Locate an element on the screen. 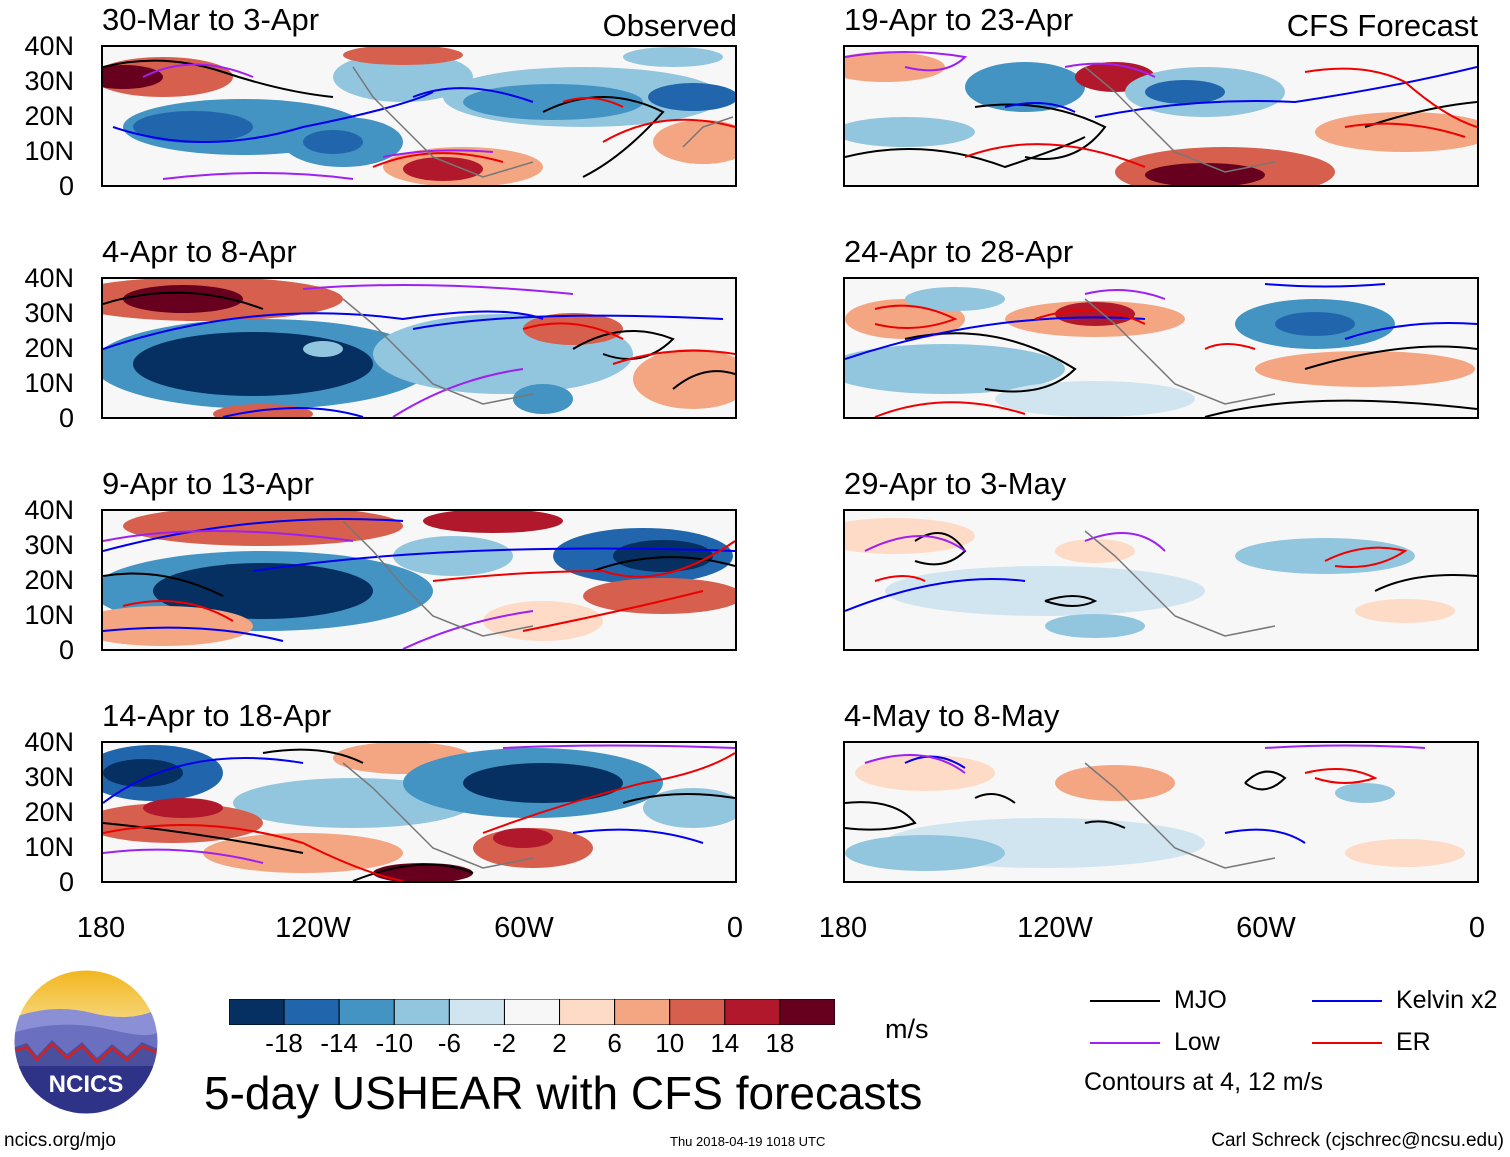  panel-title: 19-Apr to 23-Apr is located at coordinates (959, 19).